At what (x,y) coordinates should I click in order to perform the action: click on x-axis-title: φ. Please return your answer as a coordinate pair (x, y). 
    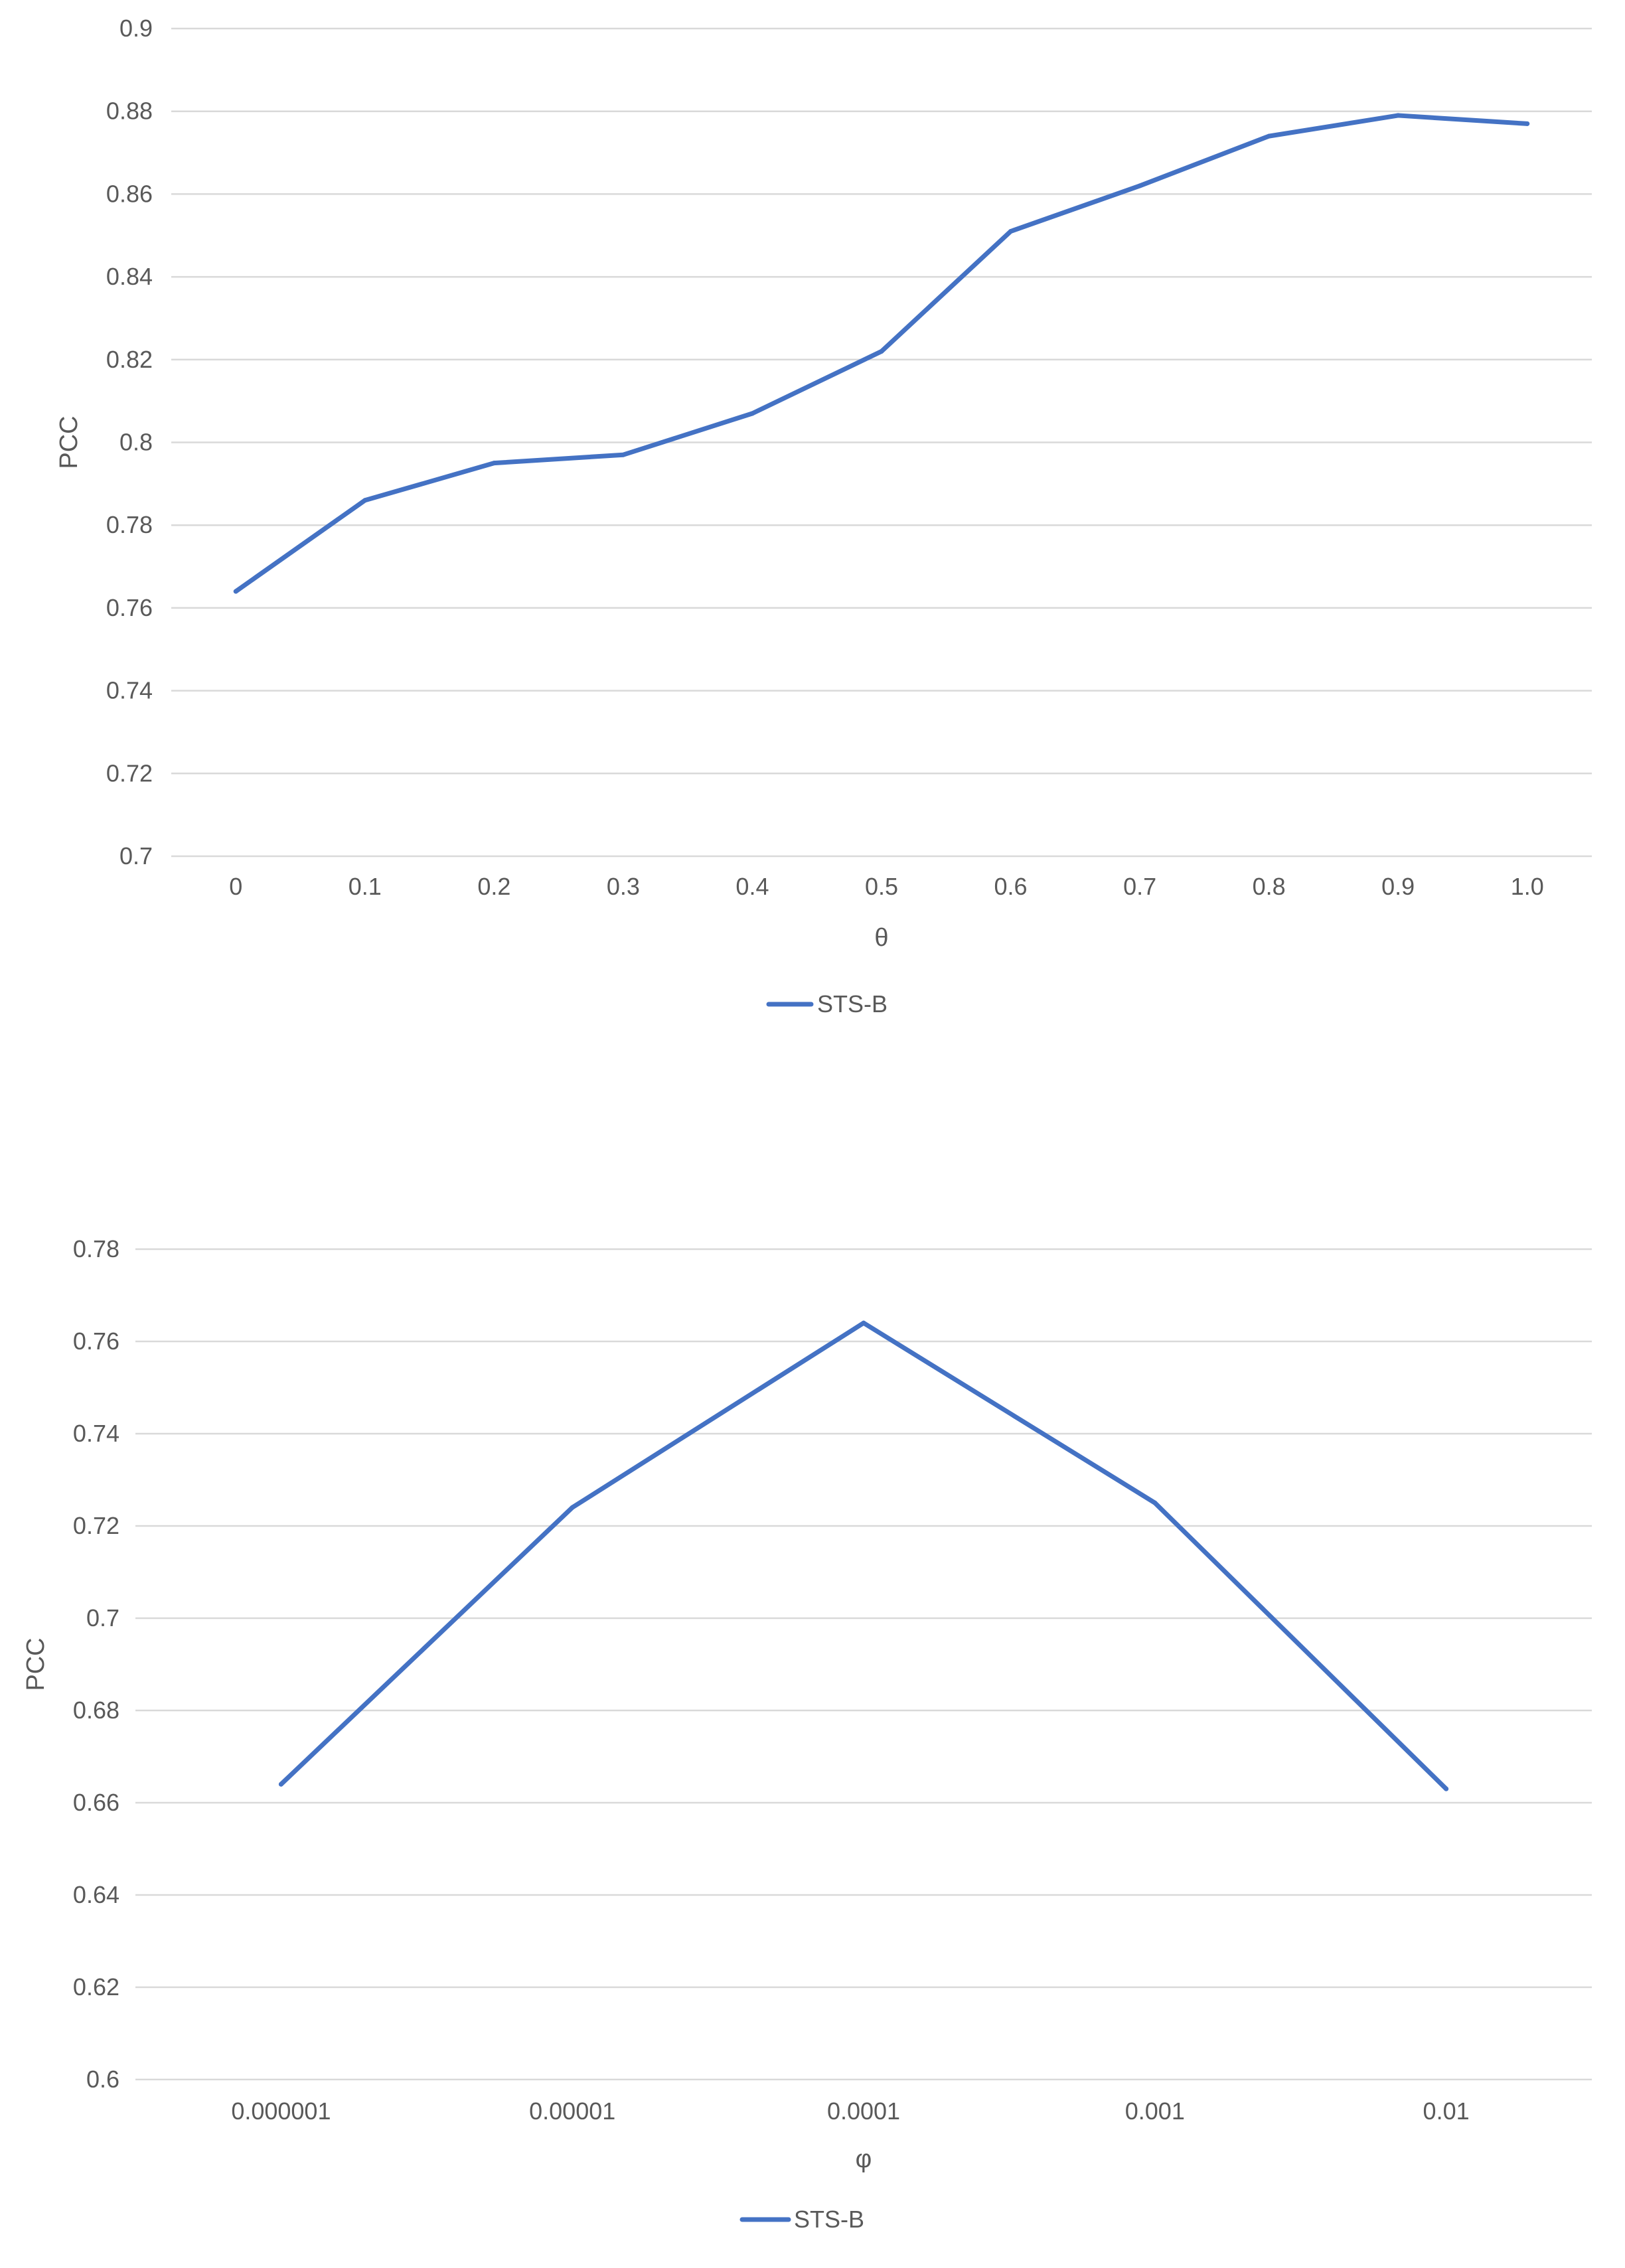
    Looking at the image, I should click on (864, 2159).